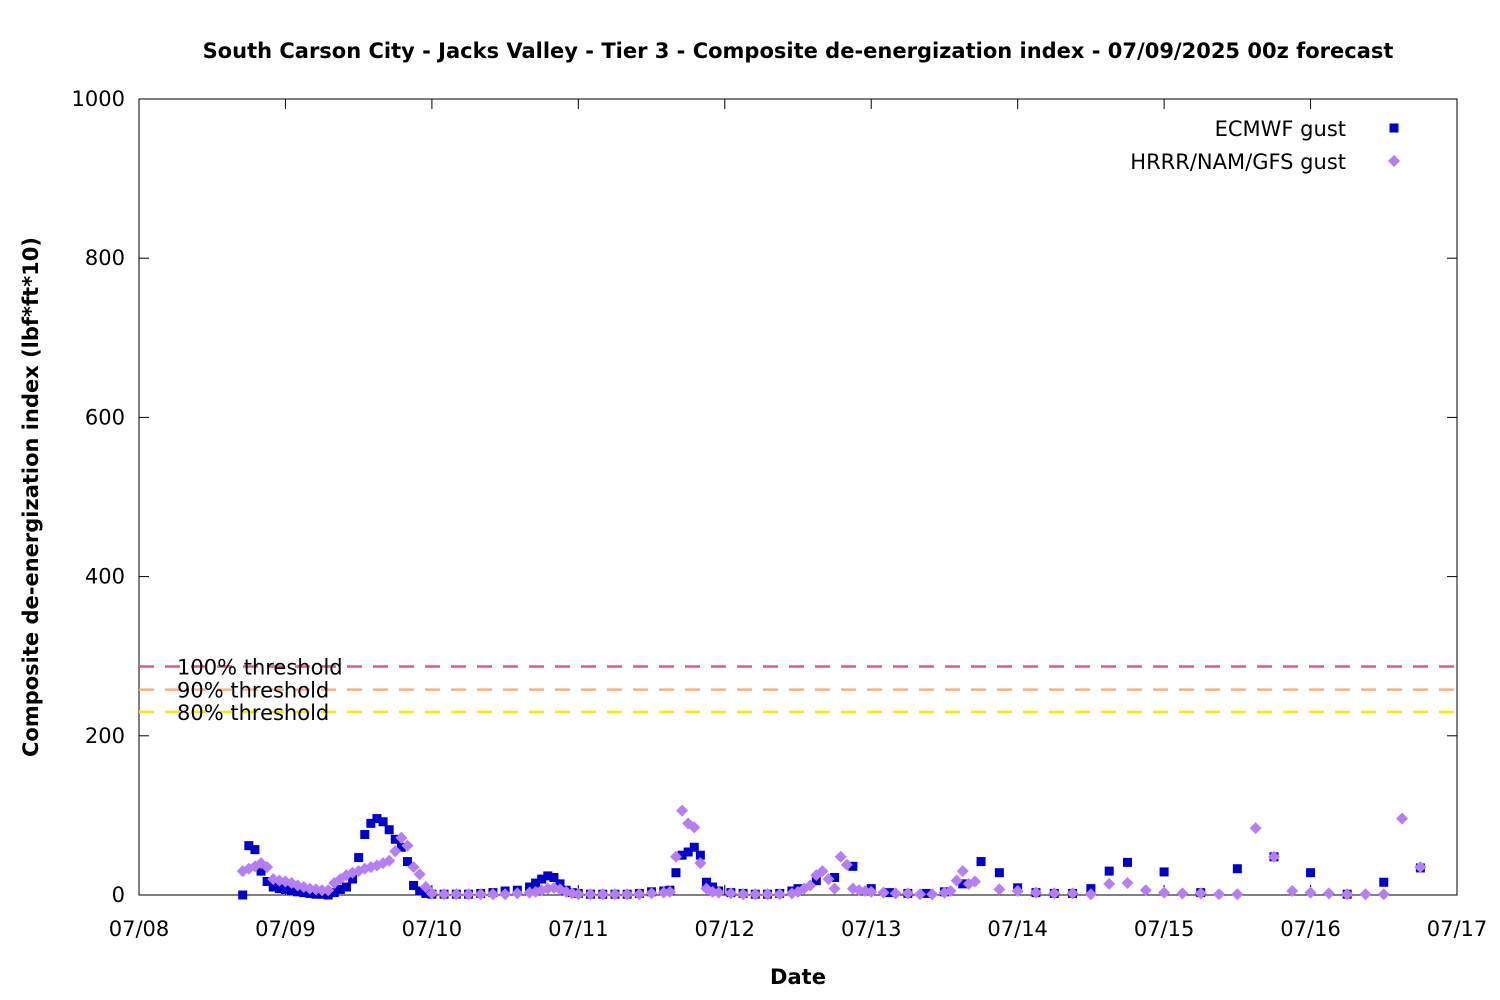 Image resolution: width=1500 pixels, height=1000 pixels. Describe the element at coordinates (253, 713) in the screenshot. I see `threshold-label: 80% threshold` at that location.